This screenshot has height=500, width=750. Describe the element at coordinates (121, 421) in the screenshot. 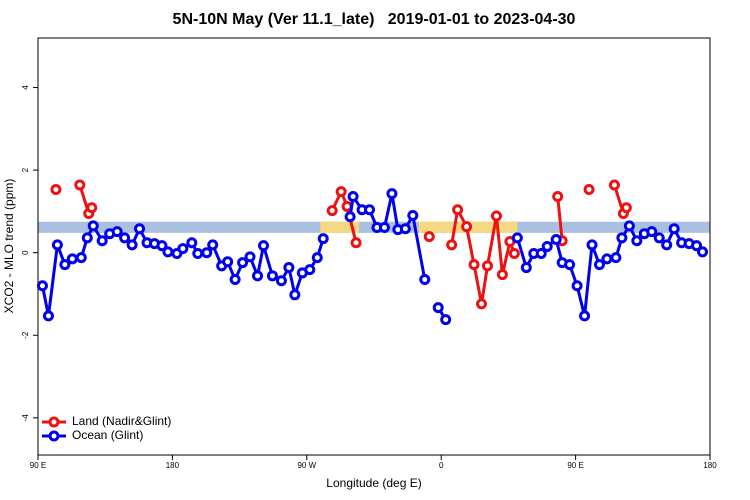

I see `legend-label: Land (Nadir&Glint)` at that location.